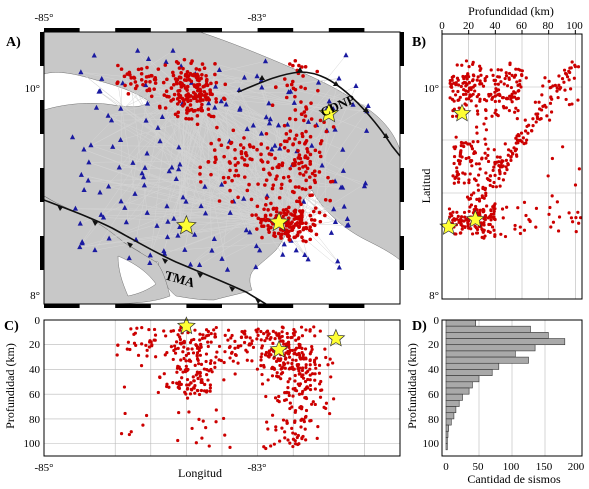 The width and height of the screenshot is (589, 489). What do you see at coordinates (431, 89) in the screenshot?
I see `panel-b-ytick-1: 10°` at bounding box center [431, 89].